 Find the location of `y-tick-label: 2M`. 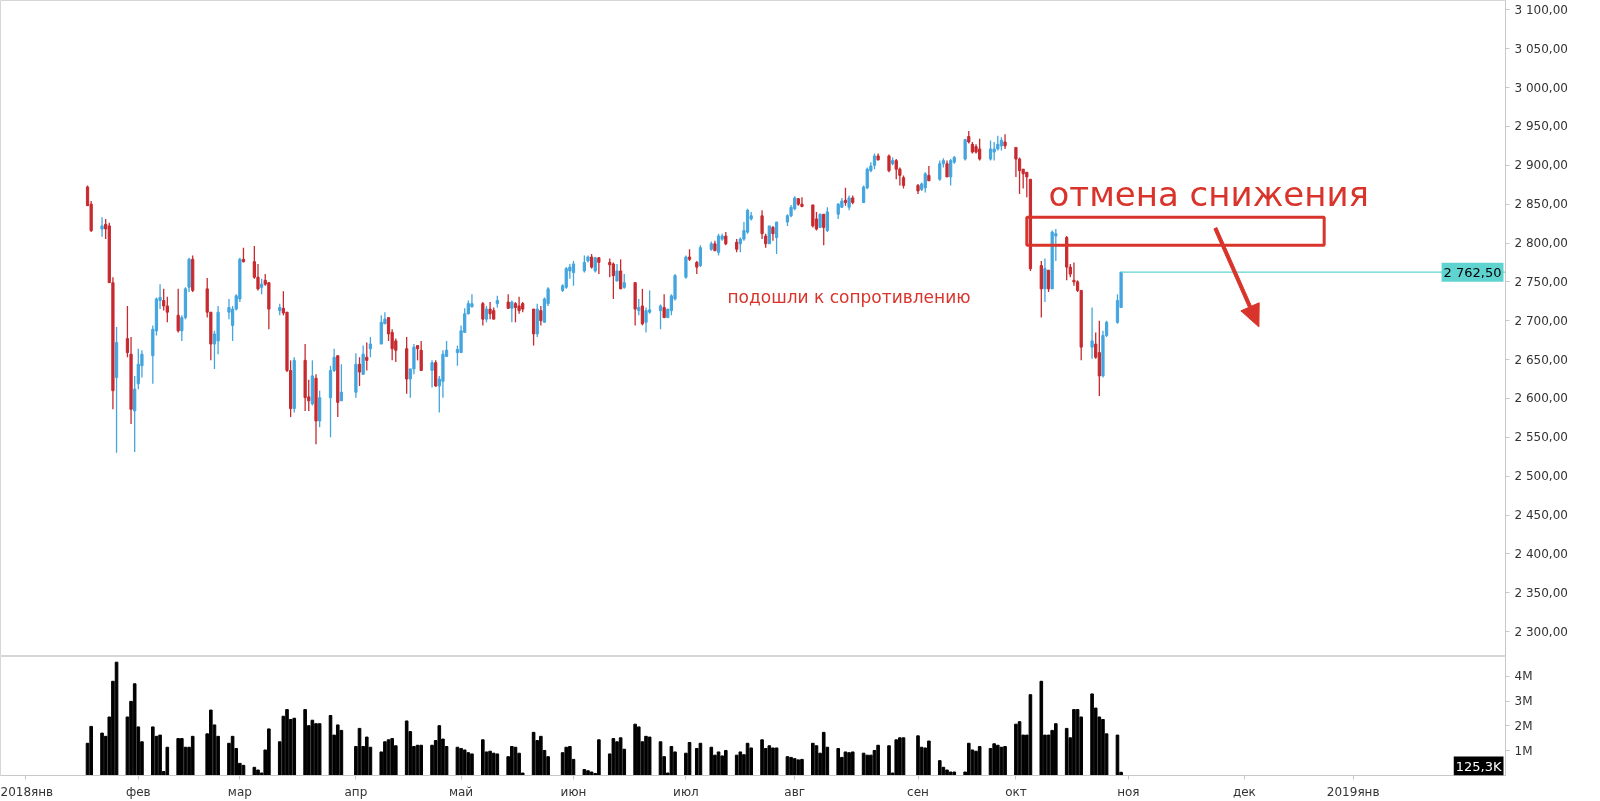

y-tick-label: 2M is located at coordinates (1523, 725).